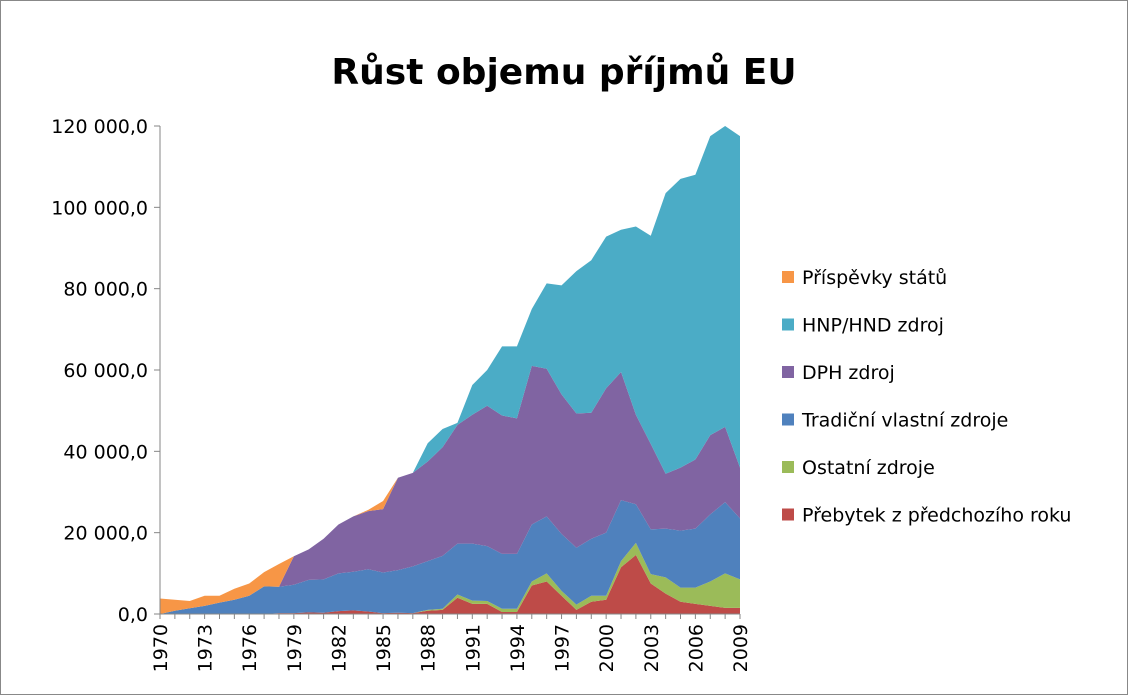 This screenshot has width=1128, height=695. Describe the element at coordinates (161, 648) in the screenshot. I see `x-tick-label: 1970` at that location.